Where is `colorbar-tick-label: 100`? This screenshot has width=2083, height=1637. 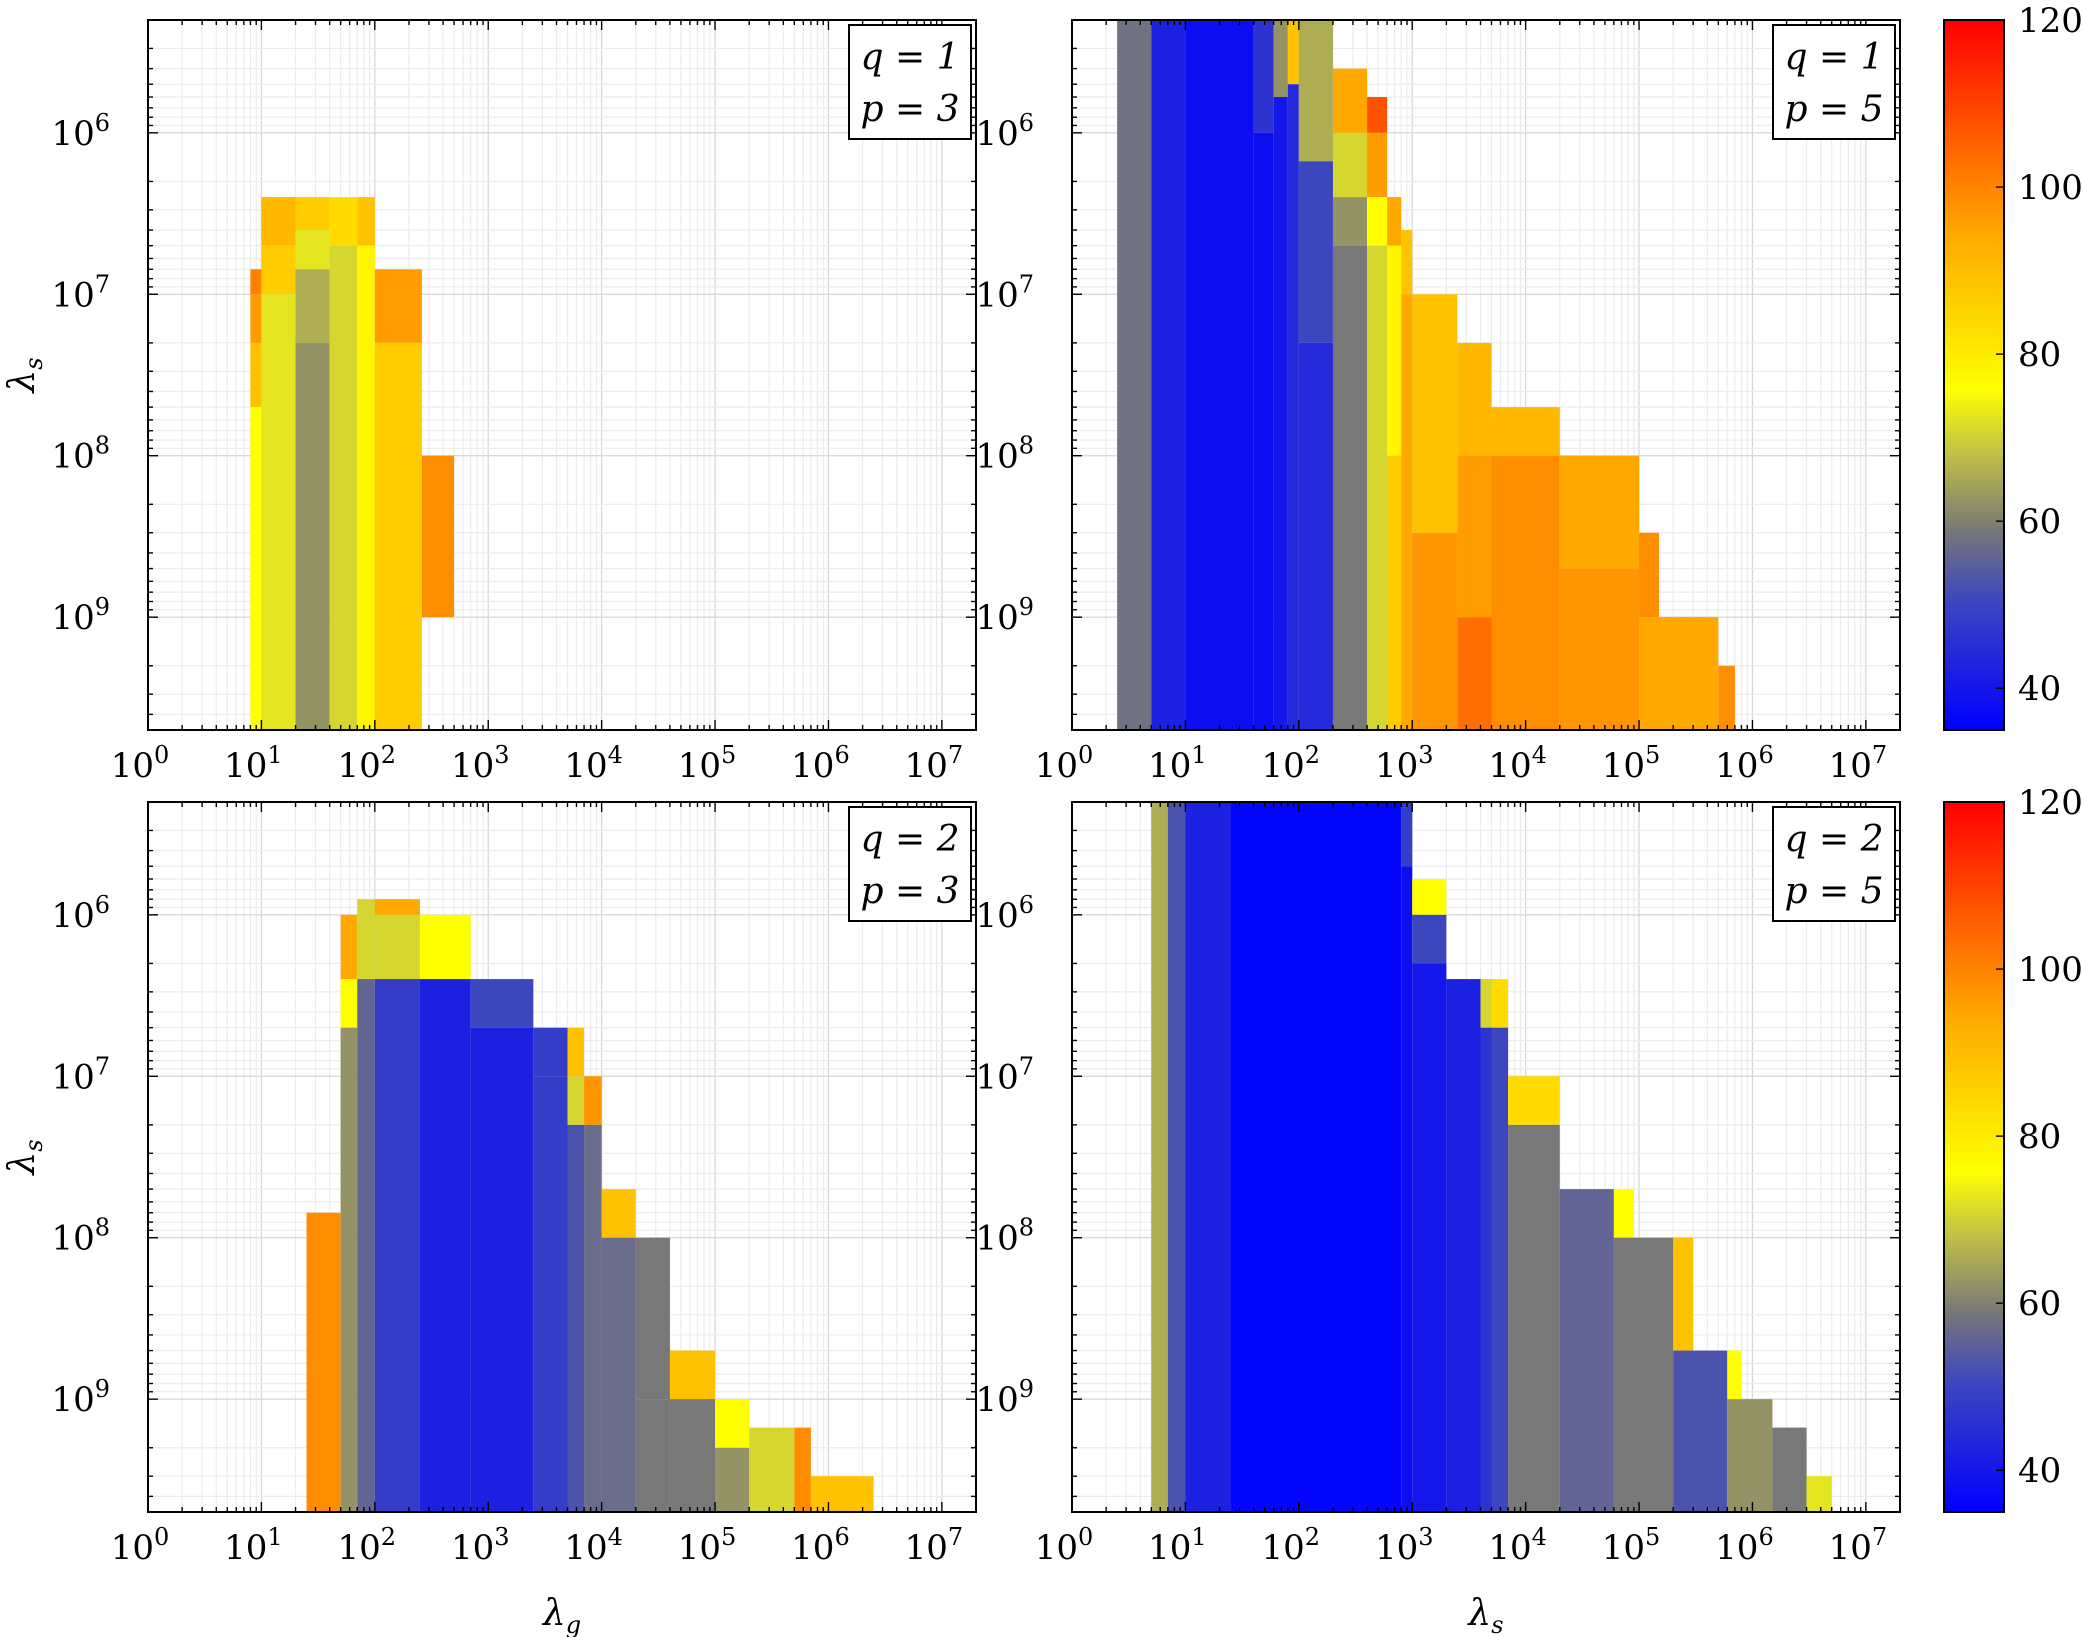
colorbar-tick-label: 100 is located at coordinates (2050, 188).